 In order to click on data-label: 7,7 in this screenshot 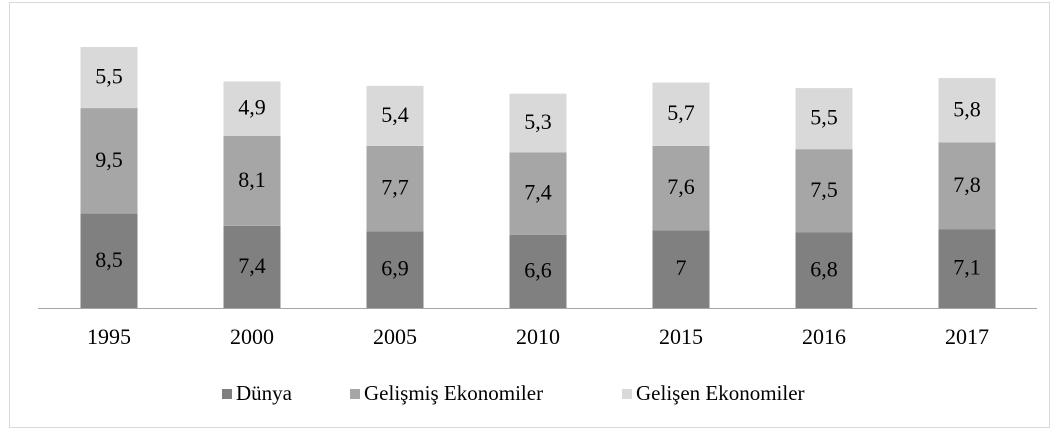, I will do `click(395, 187)`.